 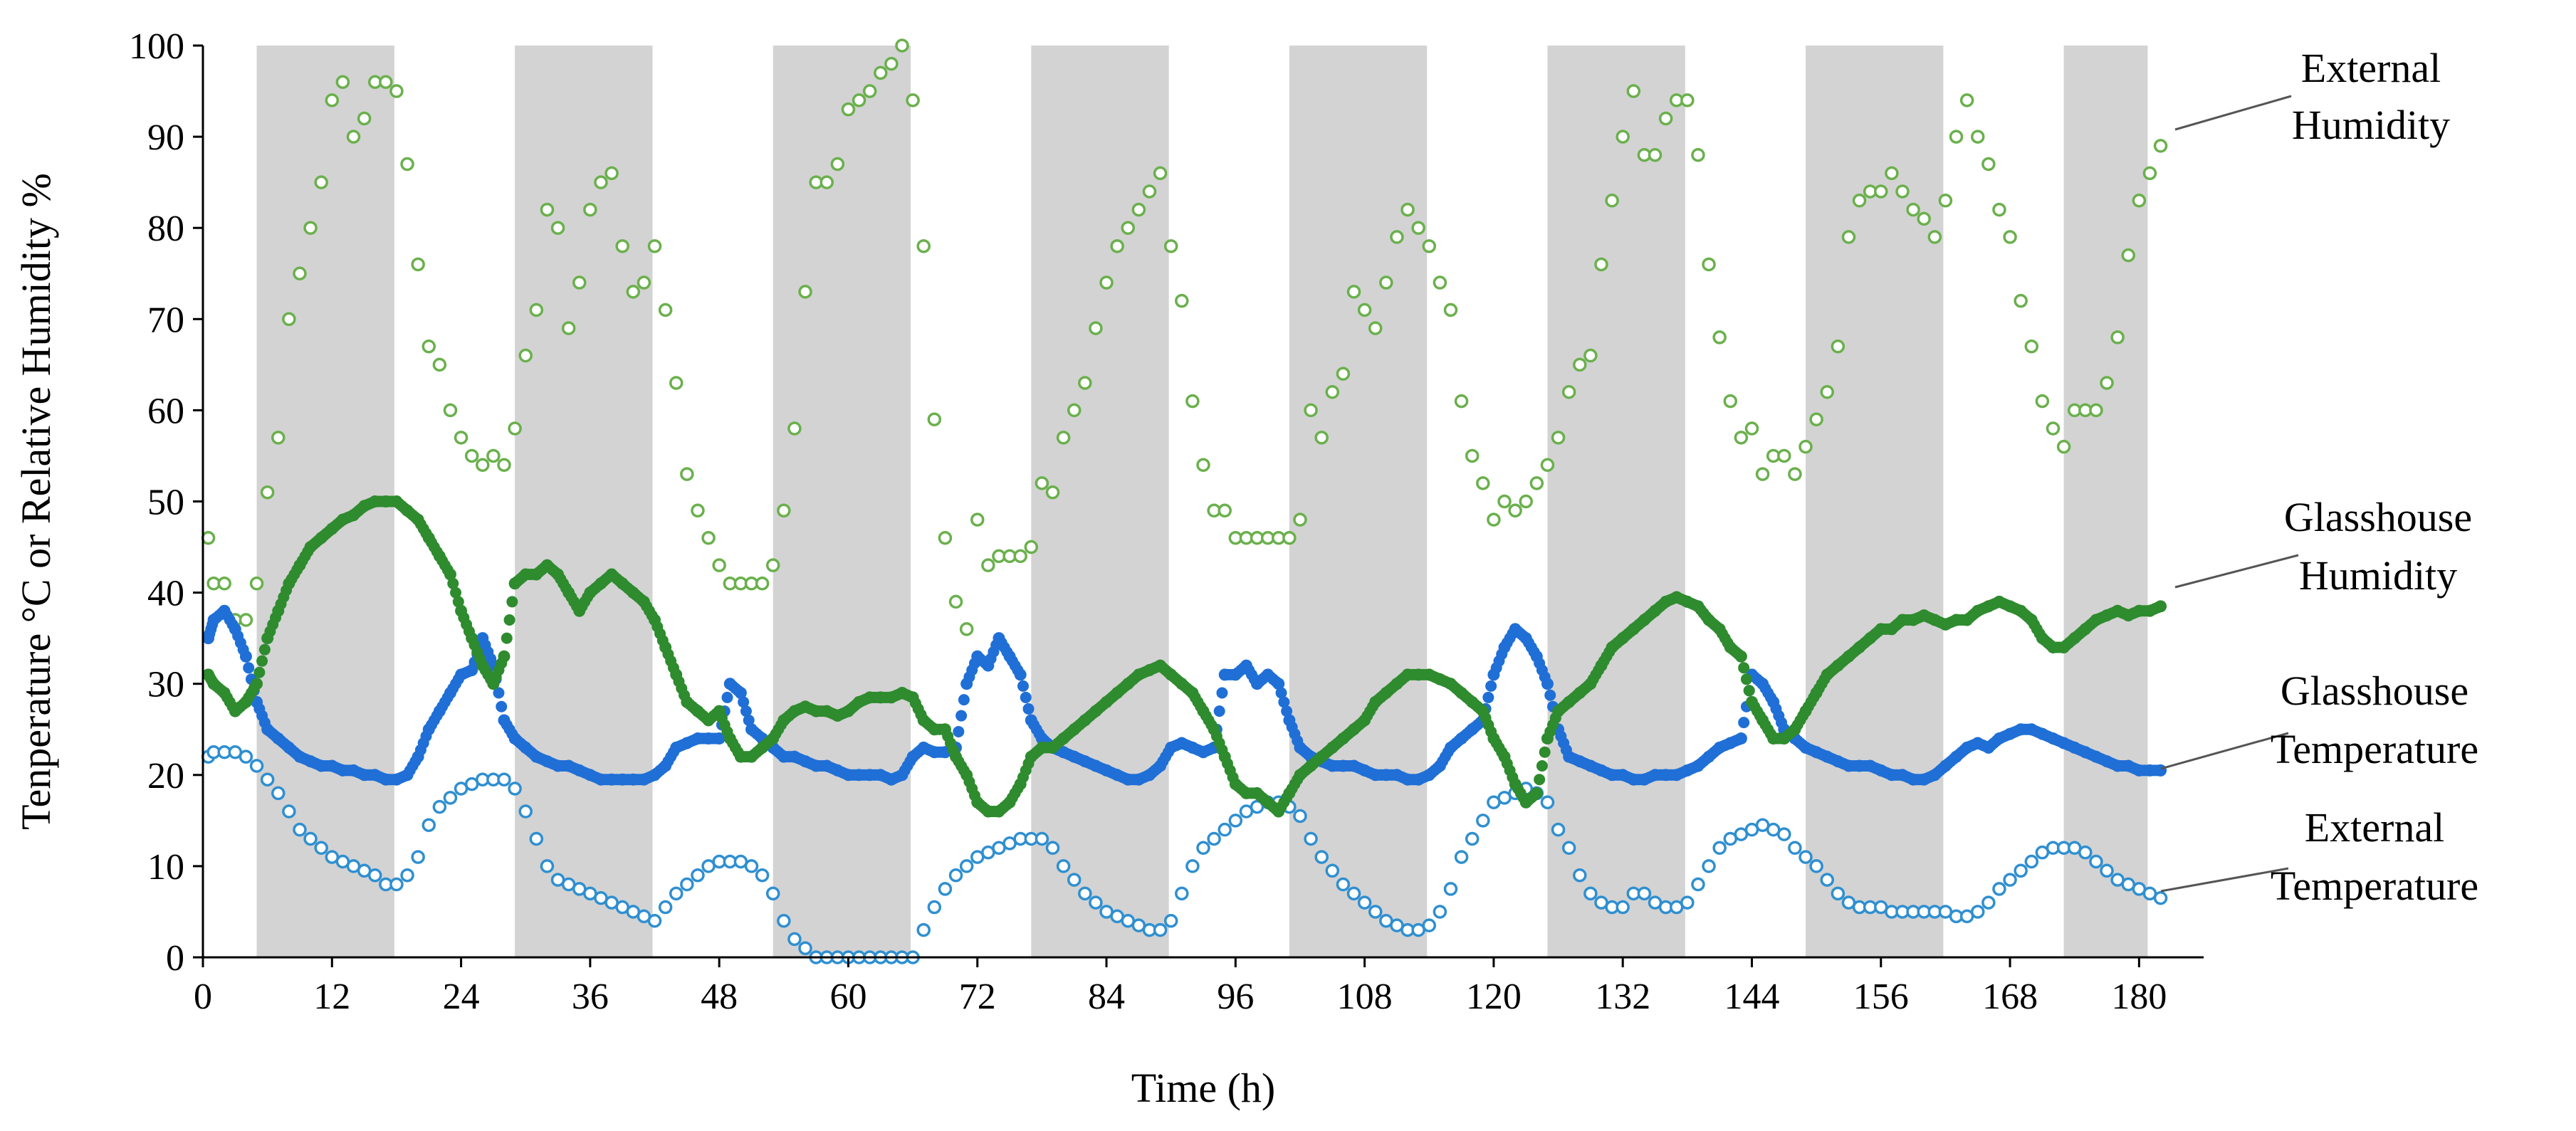 I want to click on callout-leader-line, so click(x=2224, y=751).